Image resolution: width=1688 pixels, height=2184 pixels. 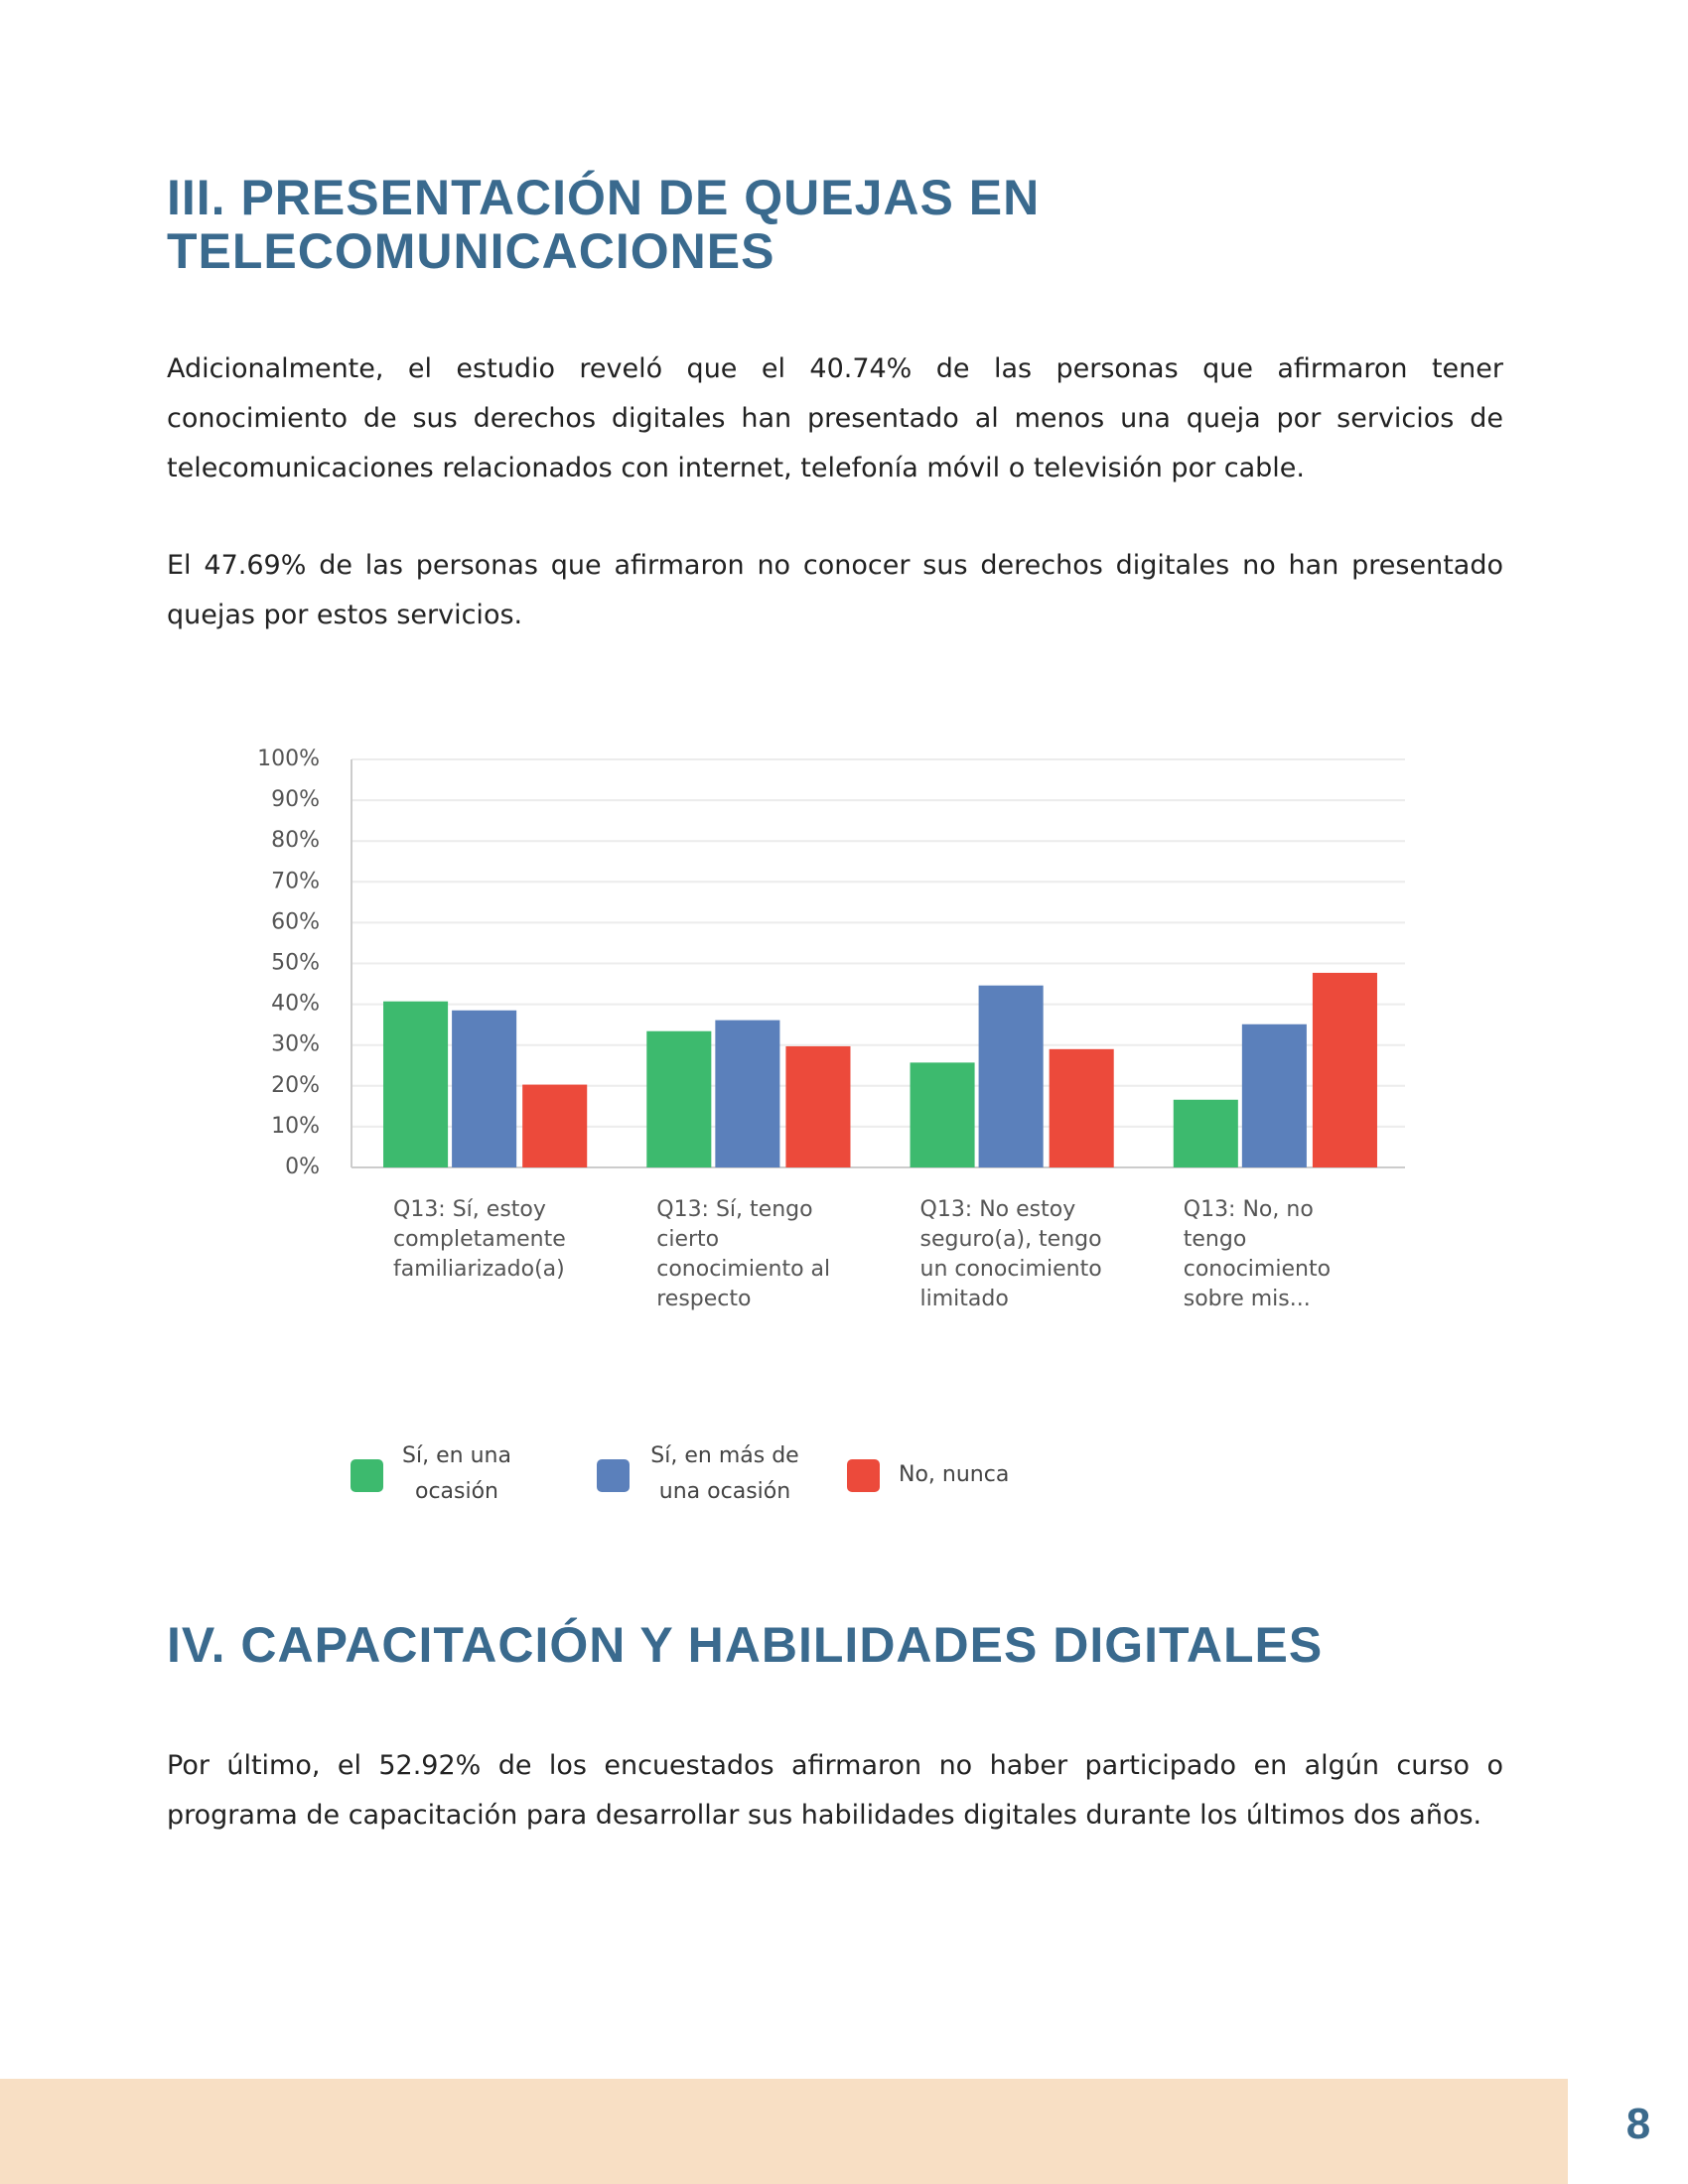 What do you see at coordinates (295, 1004) in the screenshot?
I see `y-tick-label: 40%` at bounding box center [295, 1004].